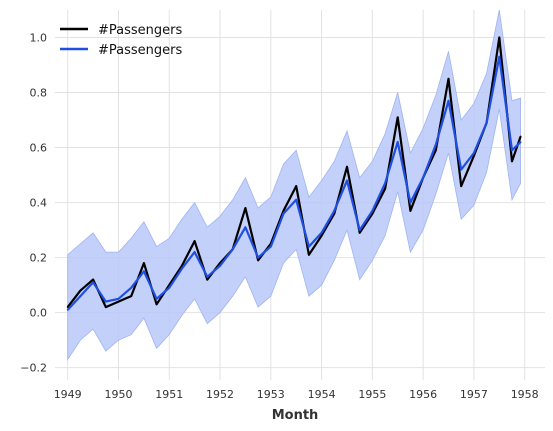  I want to click on x-tick-label: 1949, so click(68, 394).